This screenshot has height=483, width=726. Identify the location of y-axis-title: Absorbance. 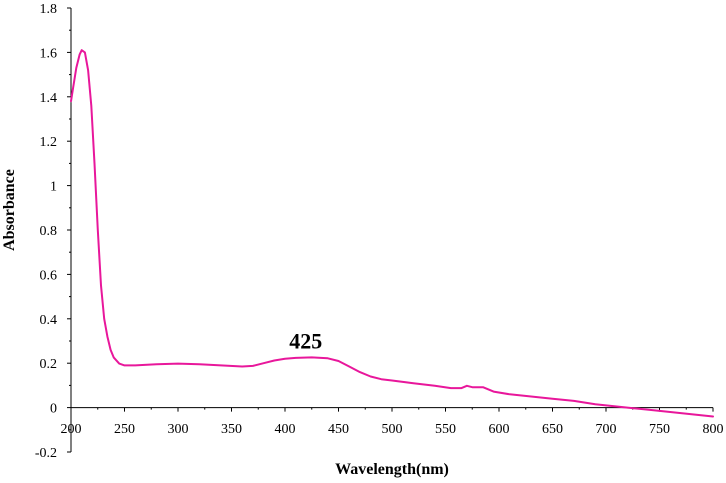
(9, 210).